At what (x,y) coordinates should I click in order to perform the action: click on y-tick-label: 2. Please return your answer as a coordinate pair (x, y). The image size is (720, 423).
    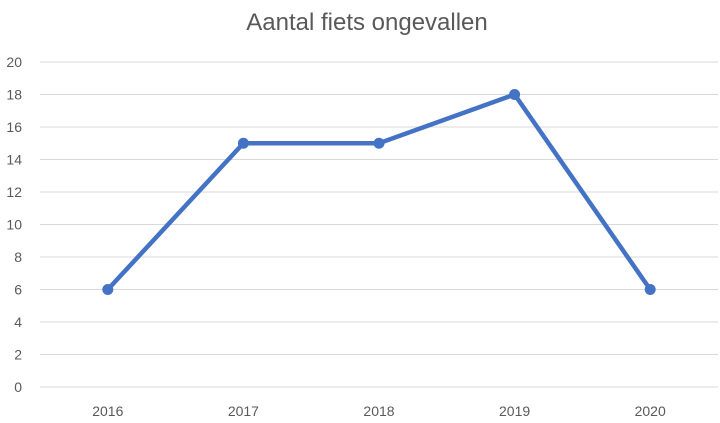
    Looking at the image, I should click on (18, 355).